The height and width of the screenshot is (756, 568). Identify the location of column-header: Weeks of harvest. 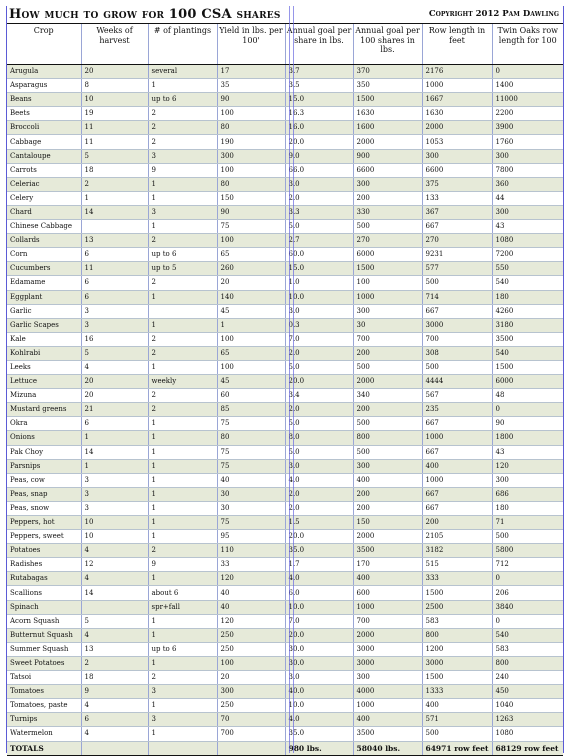
(114, 44).